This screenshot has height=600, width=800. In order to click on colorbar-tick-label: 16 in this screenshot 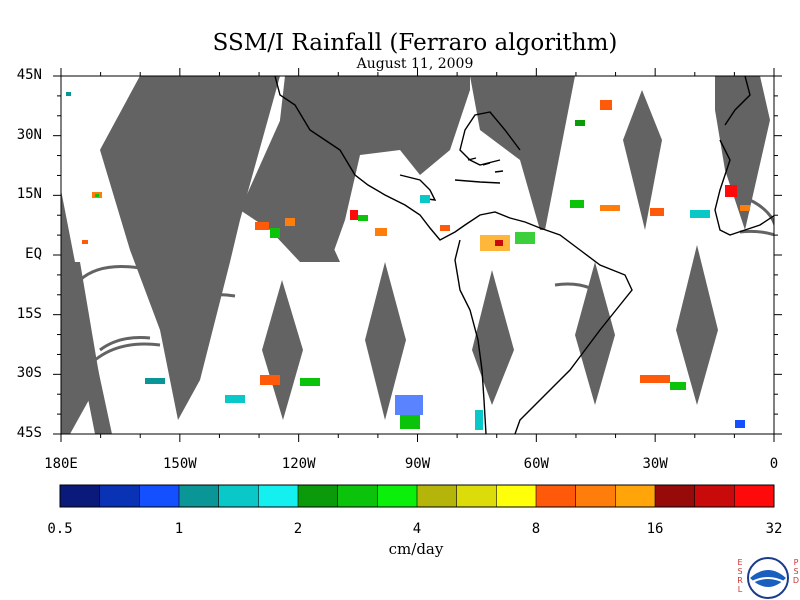, I will do `click(655, 529)`.